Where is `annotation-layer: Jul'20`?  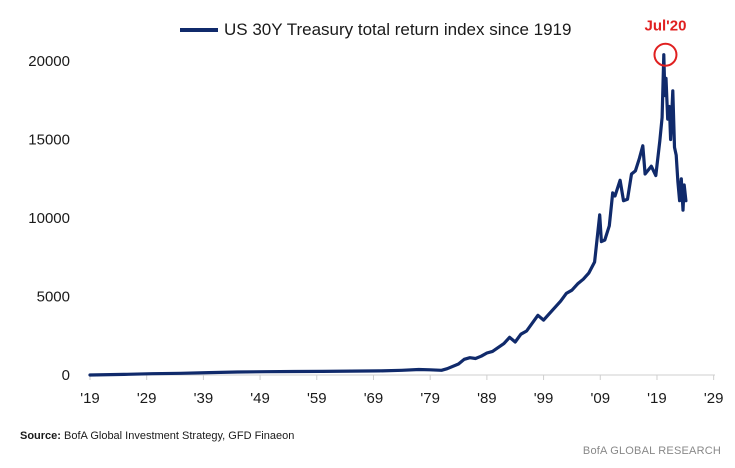 annotation-layer: Jul'20 is located at coordinates (666, 42).